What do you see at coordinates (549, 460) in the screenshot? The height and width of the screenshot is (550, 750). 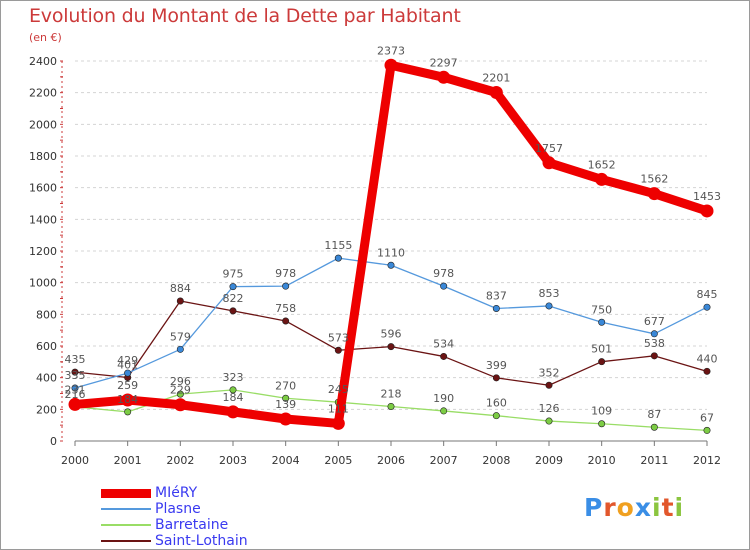 I see `x-tick-label: 2009` at bounding box center [549, 460].